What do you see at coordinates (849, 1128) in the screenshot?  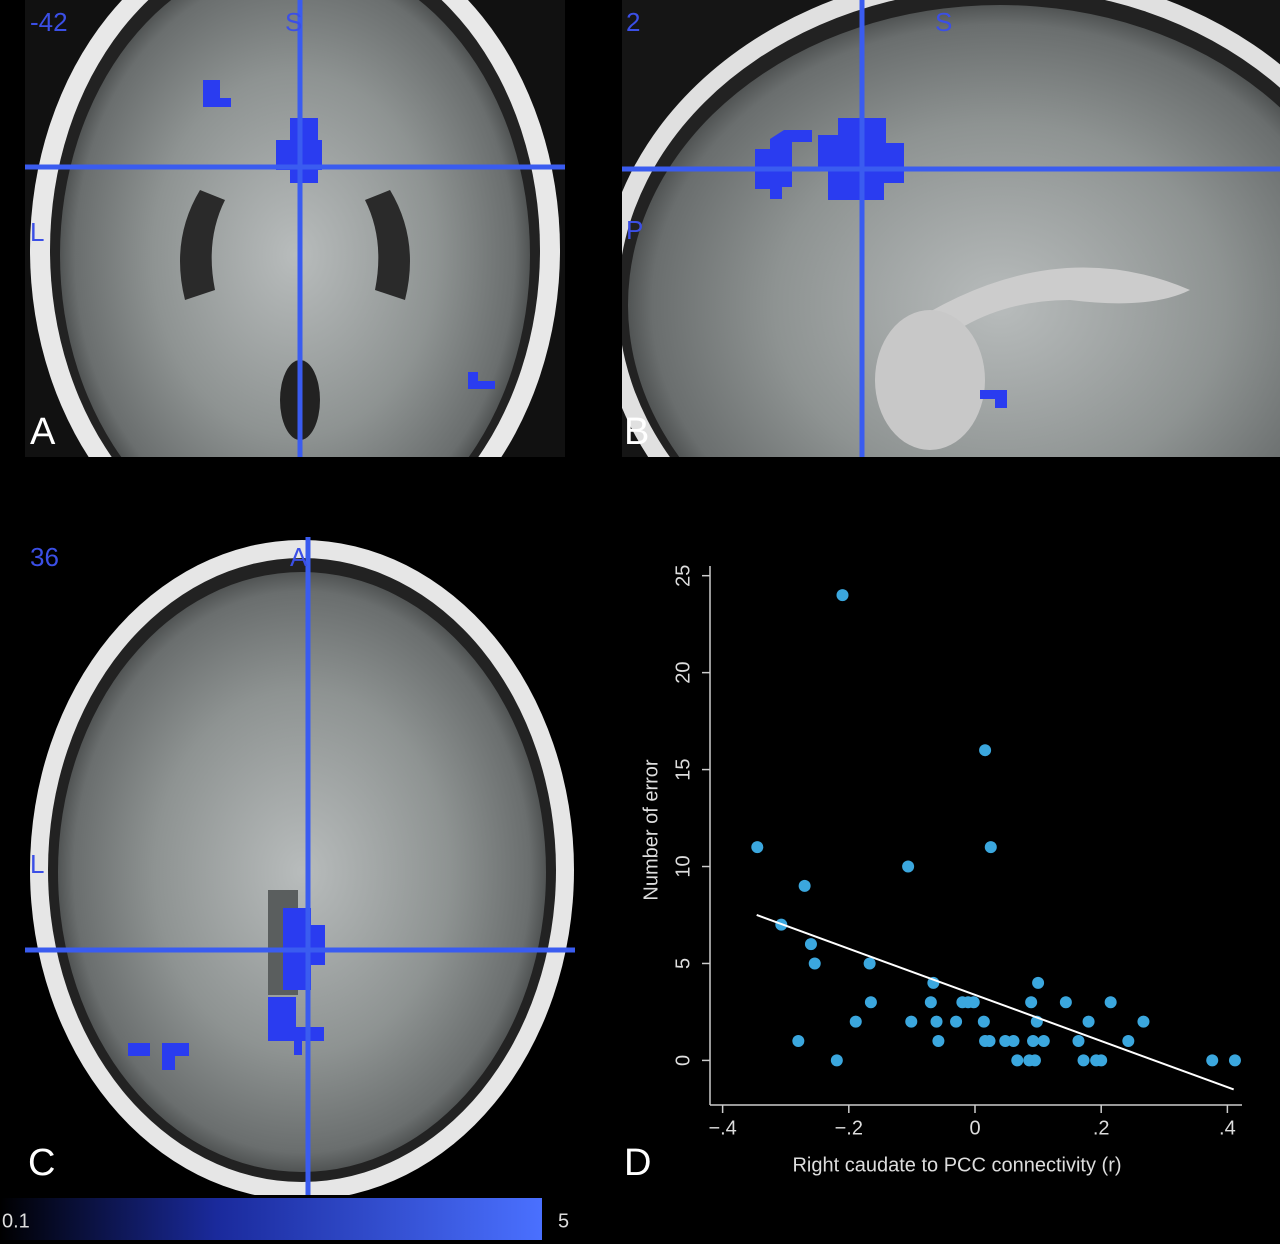 I see `x-tick-label: −.2` at bounding box center [849, 1128].